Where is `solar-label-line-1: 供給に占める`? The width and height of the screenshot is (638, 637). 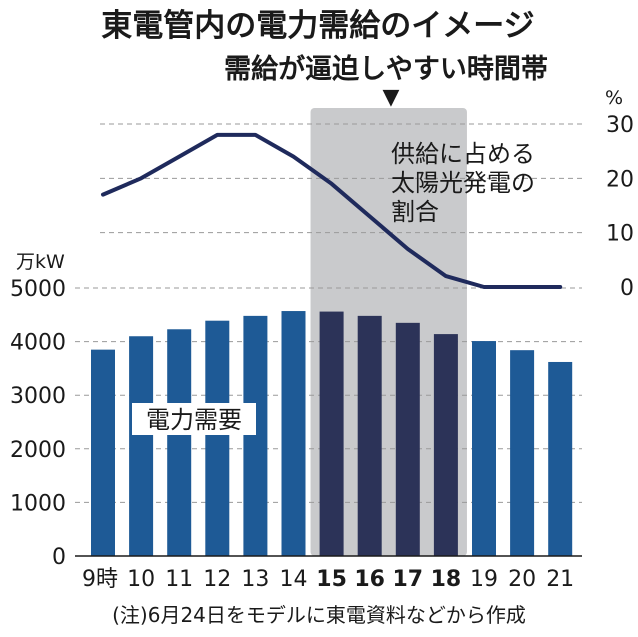 solar-label-line-1: 供給に占める is located at coordinates (463, 154).